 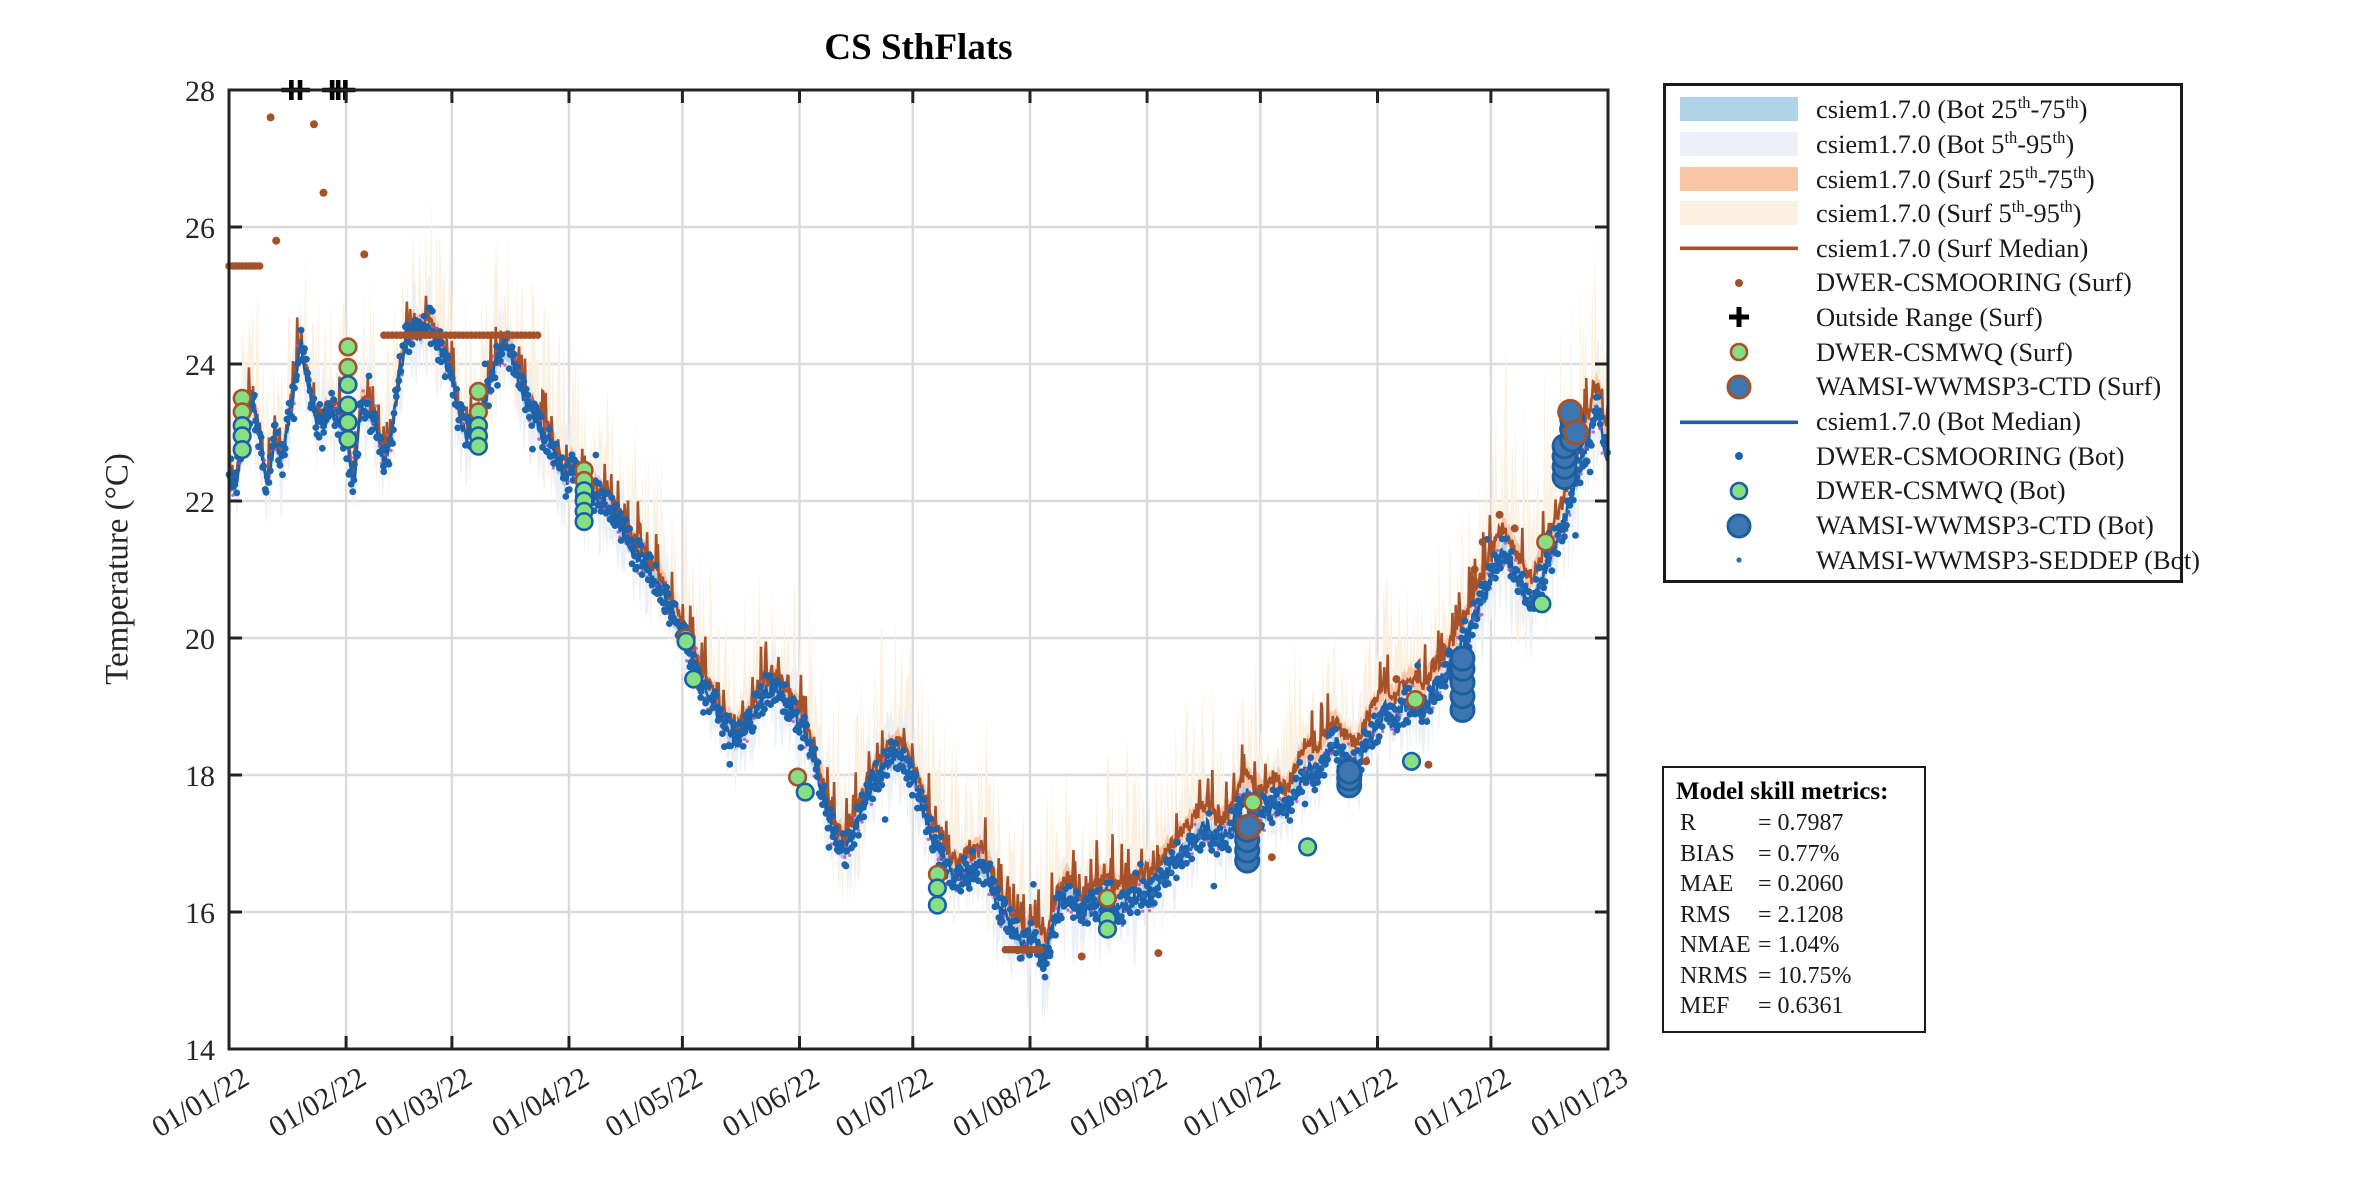 I want to click on x-axis-tick-label: 01/10/22, so click(x=1232, y=1102).